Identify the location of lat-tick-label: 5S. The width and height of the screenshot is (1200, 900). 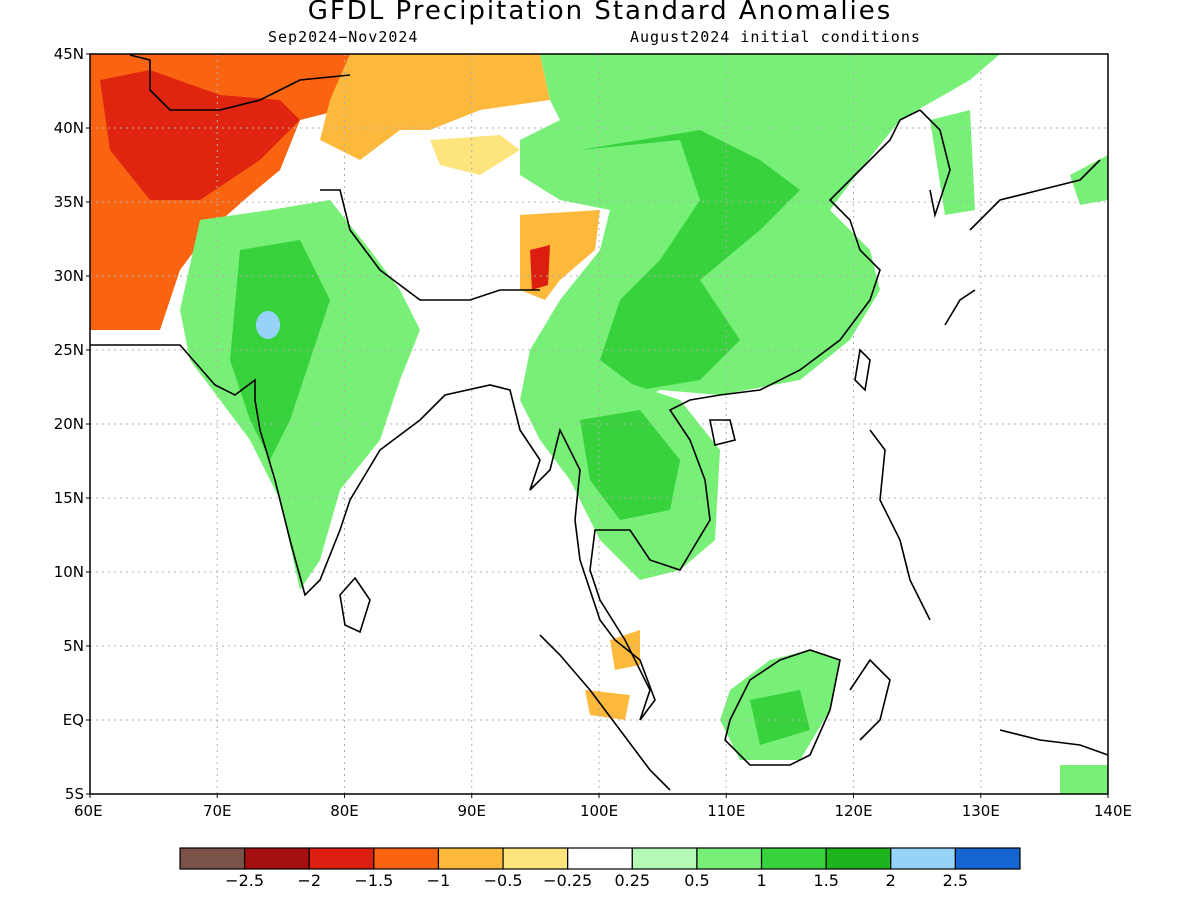
(74, 794).